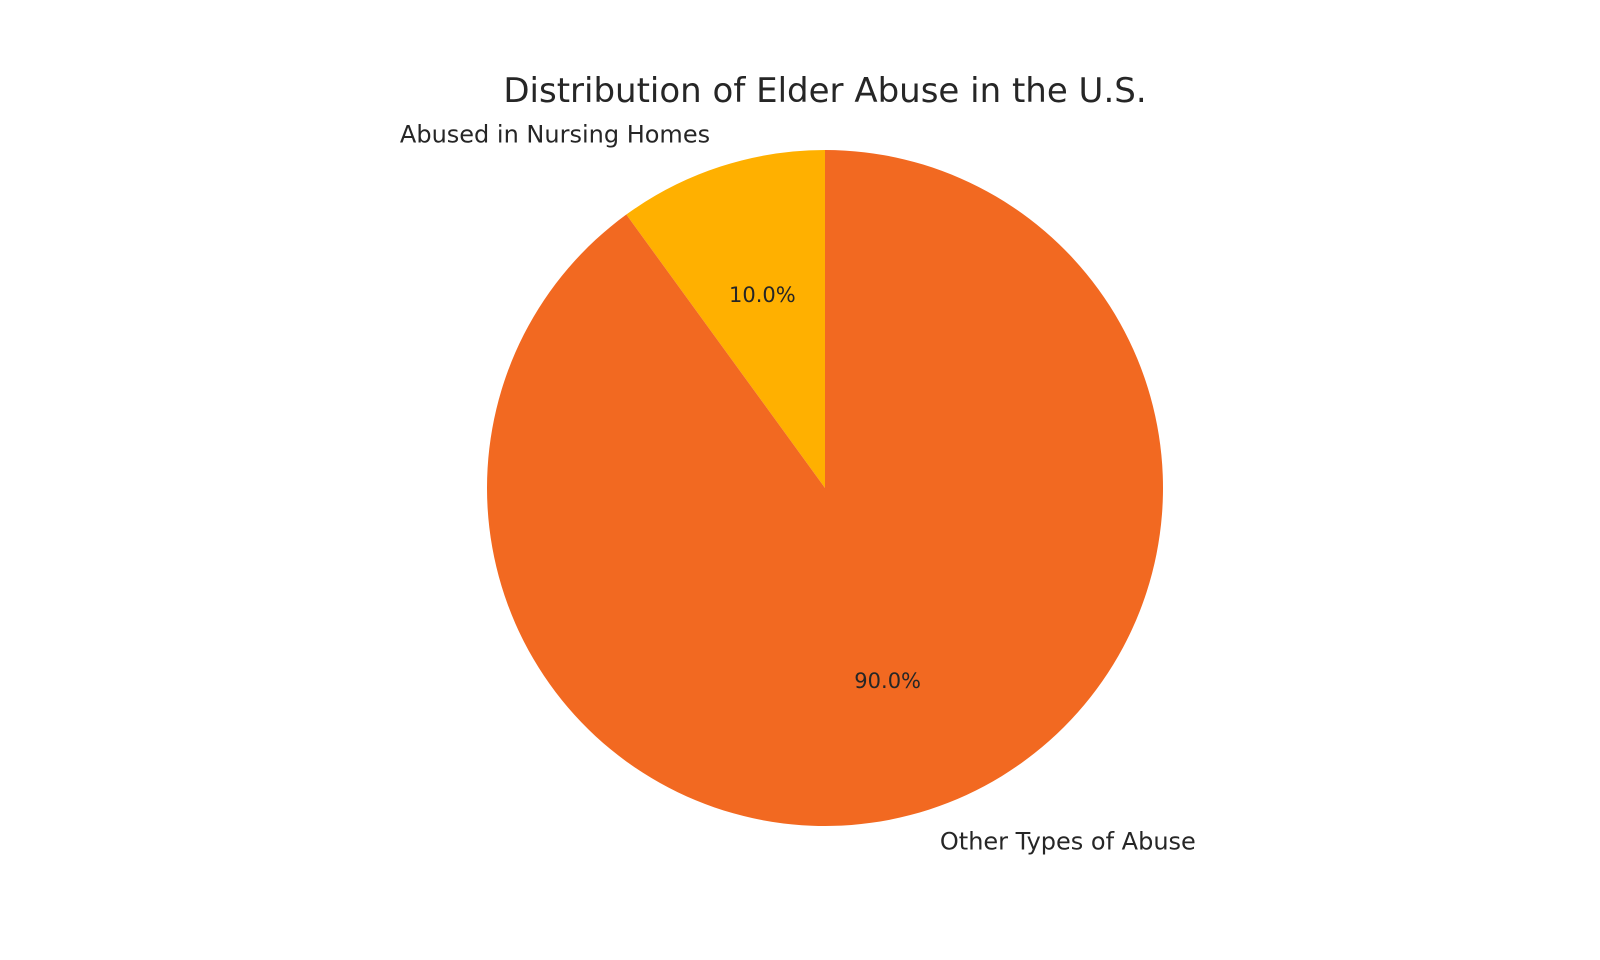 The width and height of the screenshot is (1600, 960). Describe the element at coordinates (1068, 842) in the screenshot. I see `pie-category-label-1: Other Types of Abuse` at that location.